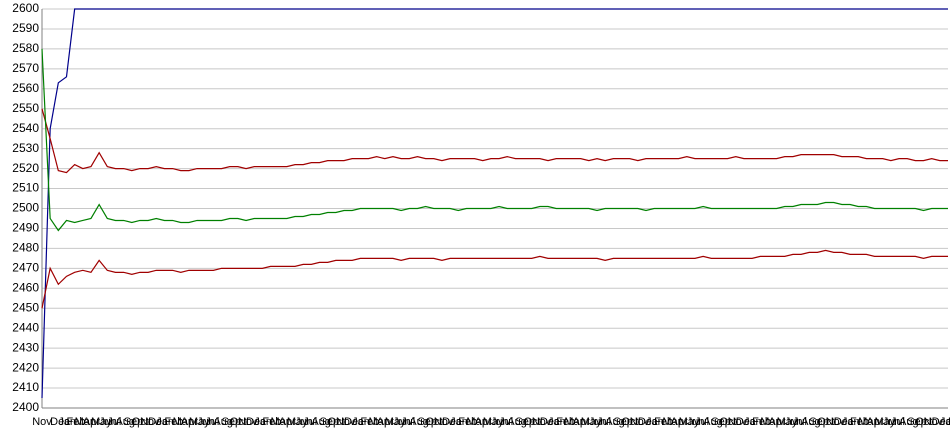  I want to click on y-tick-label: 2570, so click(25, 68).